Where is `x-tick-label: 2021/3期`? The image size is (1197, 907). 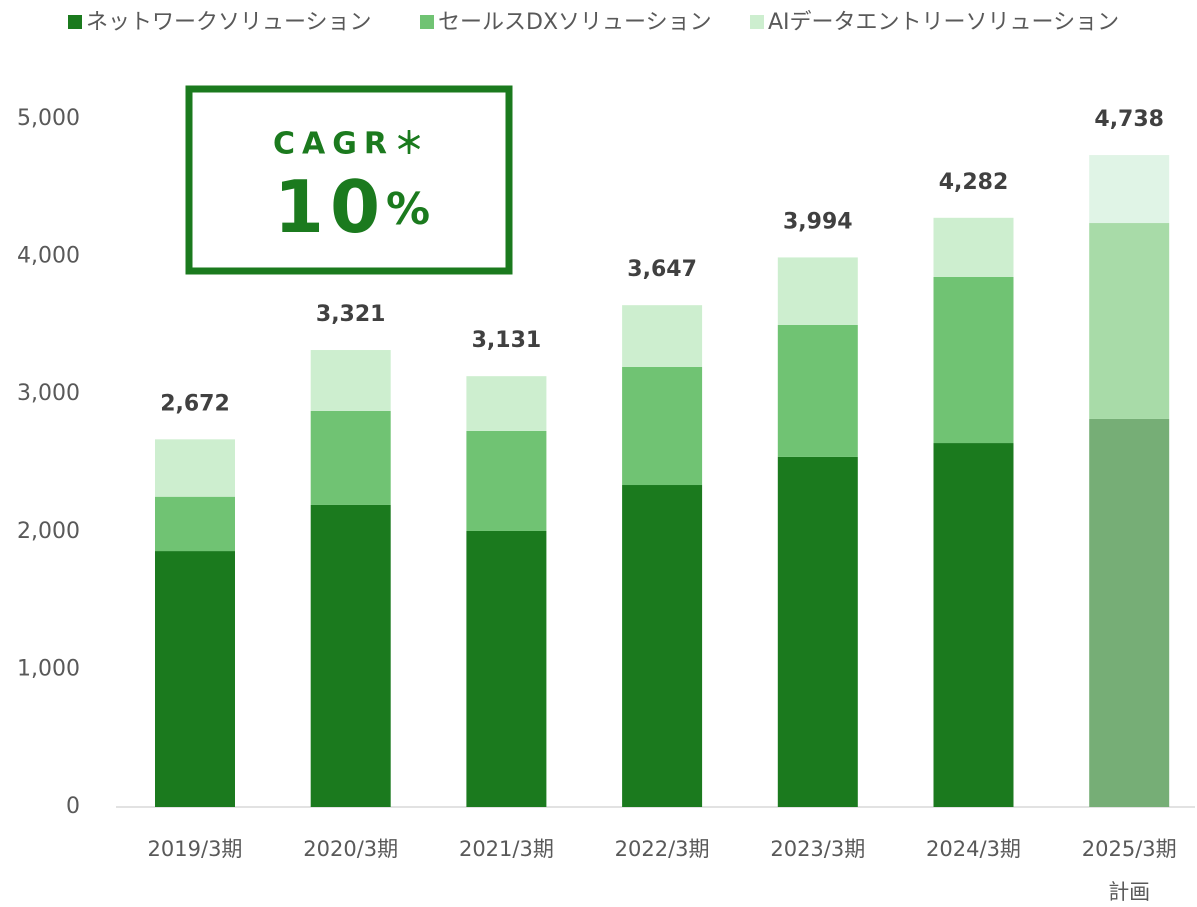
x-tick-label: 2021/3期 is located at coordinates (506, 849).